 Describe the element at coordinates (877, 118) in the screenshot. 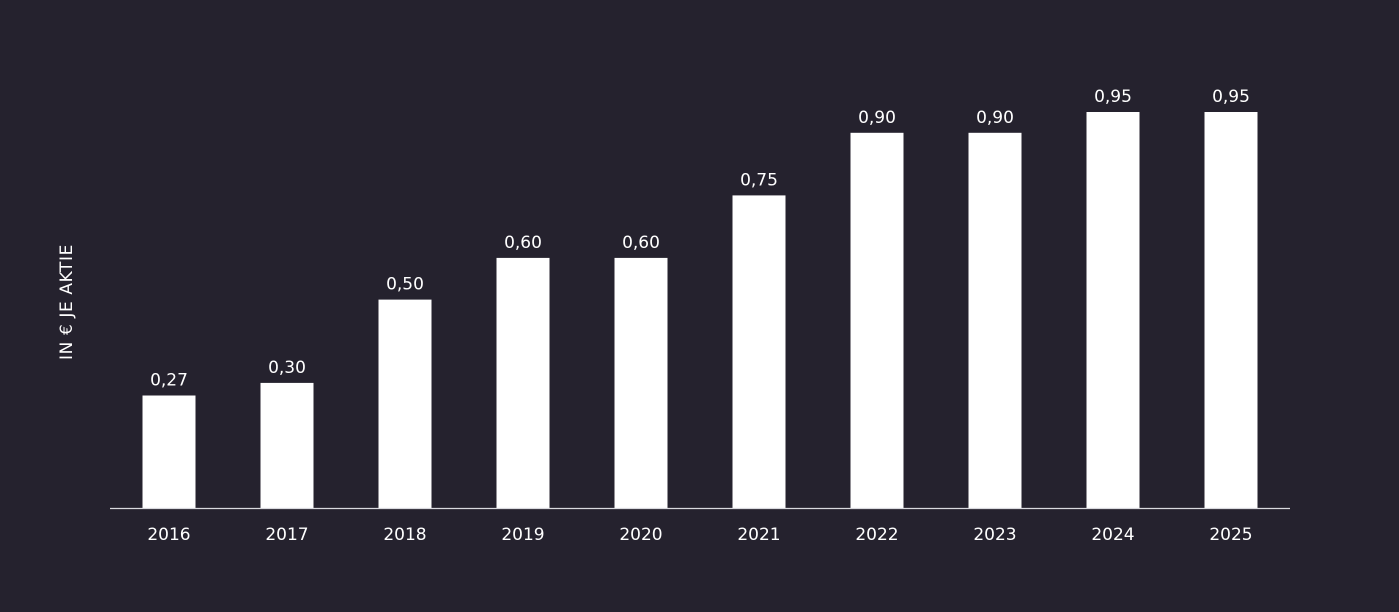

I see `value-label-2022: 0,90` at that location.